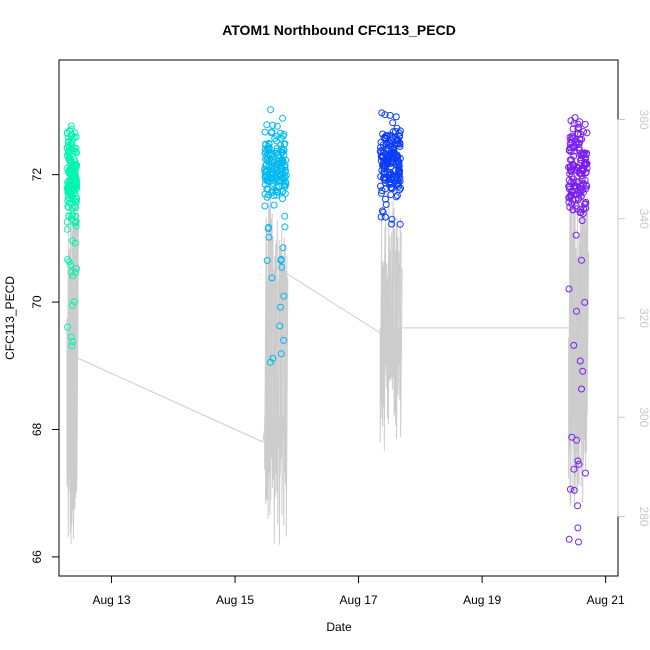 This screenshot has width=650, height=650. Describe the element at coordinates (235, 600) in the screenshot. I see `x-tick-label: Aug 15` at that location.